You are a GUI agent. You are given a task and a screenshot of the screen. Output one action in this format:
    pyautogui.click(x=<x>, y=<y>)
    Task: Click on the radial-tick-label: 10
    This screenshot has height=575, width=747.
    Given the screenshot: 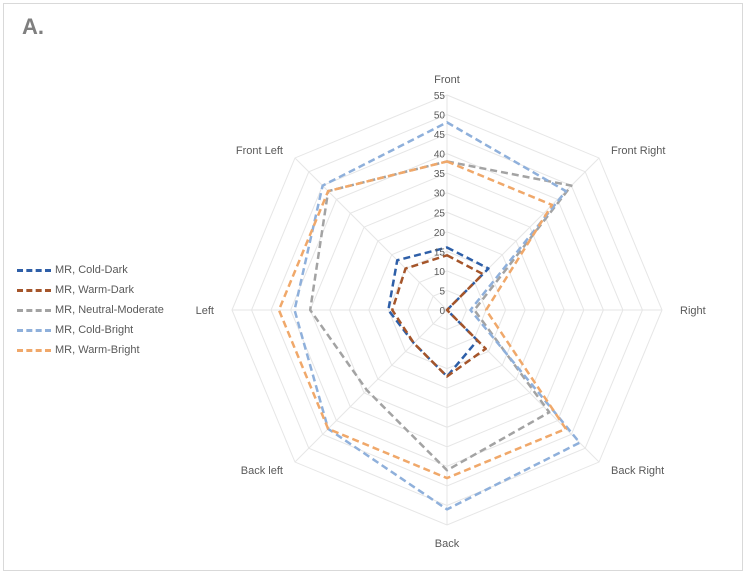 What is the action you would take?
    pyautogui.click(x=440, y=272)
    